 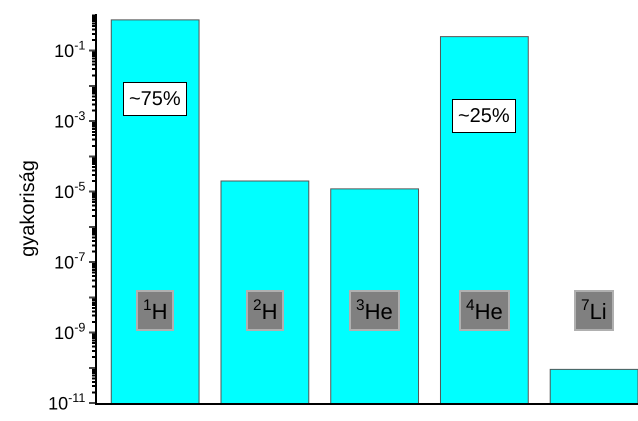 I want to click on data-label: ~25%, so click(x=484, y=116).